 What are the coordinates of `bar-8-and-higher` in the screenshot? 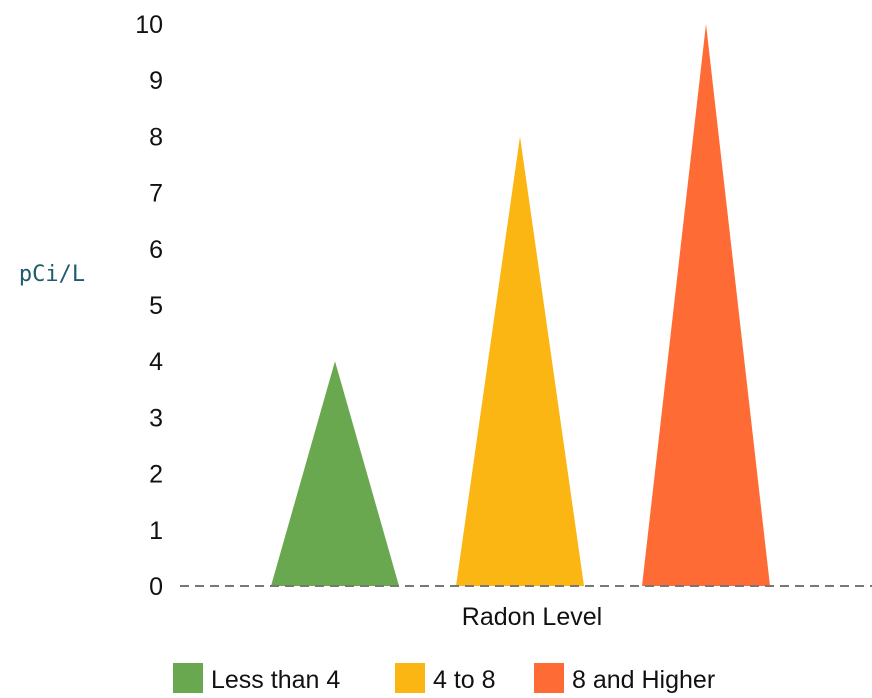 It's located at (706, 305).